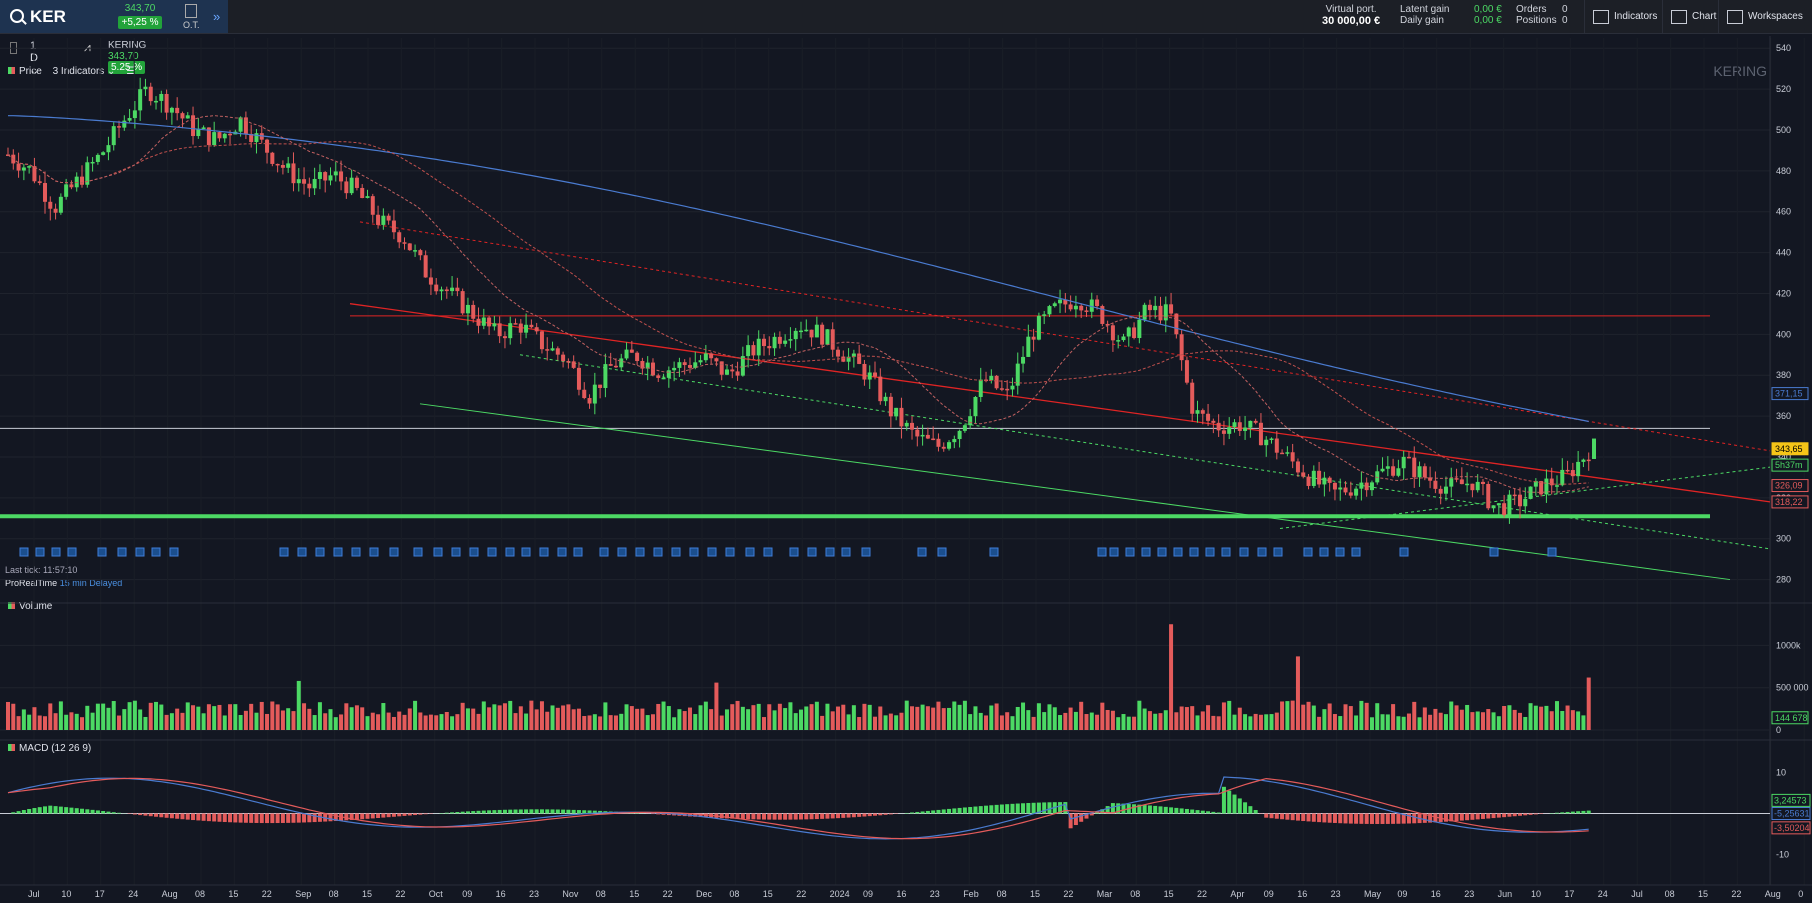  I want to click on macd-axis-tick: -10, so click(1782, 855).